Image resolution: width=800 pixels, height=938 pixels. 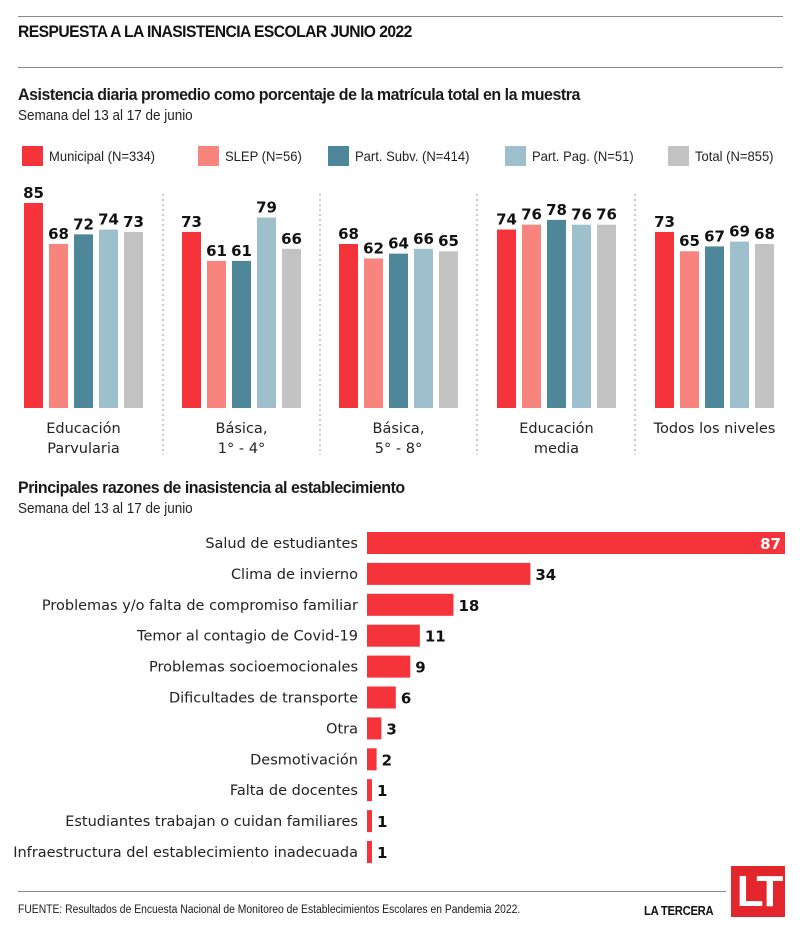 What do you see at coordinates (435, 637) in the screenshot?
I see `reason-value-label: 11` at bounding box center [435, 637].